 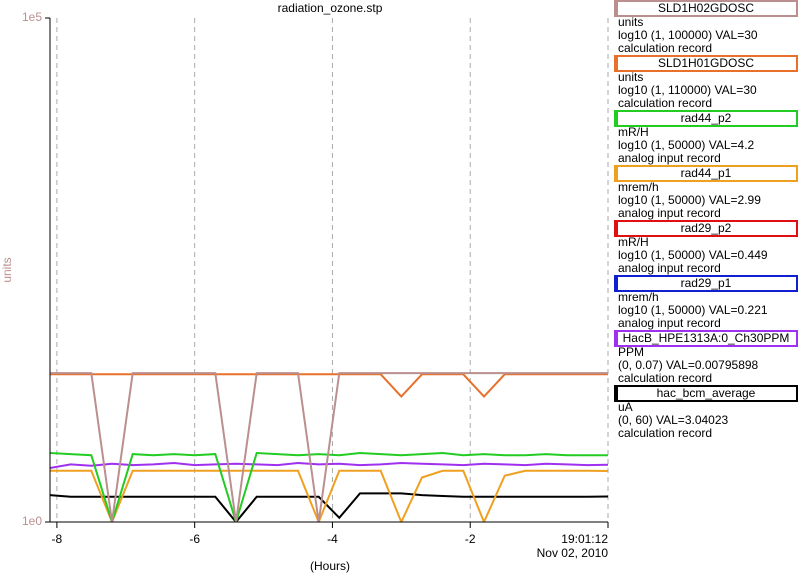 I want to click on legend-units: uA, so click(x=625, y=407).